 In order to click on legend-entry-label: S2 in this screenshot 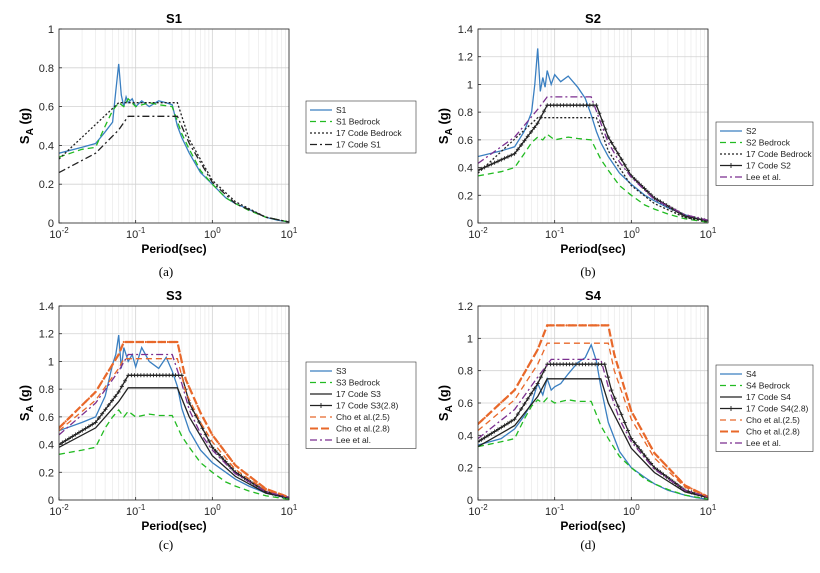, I will do `click(751, 131)`.